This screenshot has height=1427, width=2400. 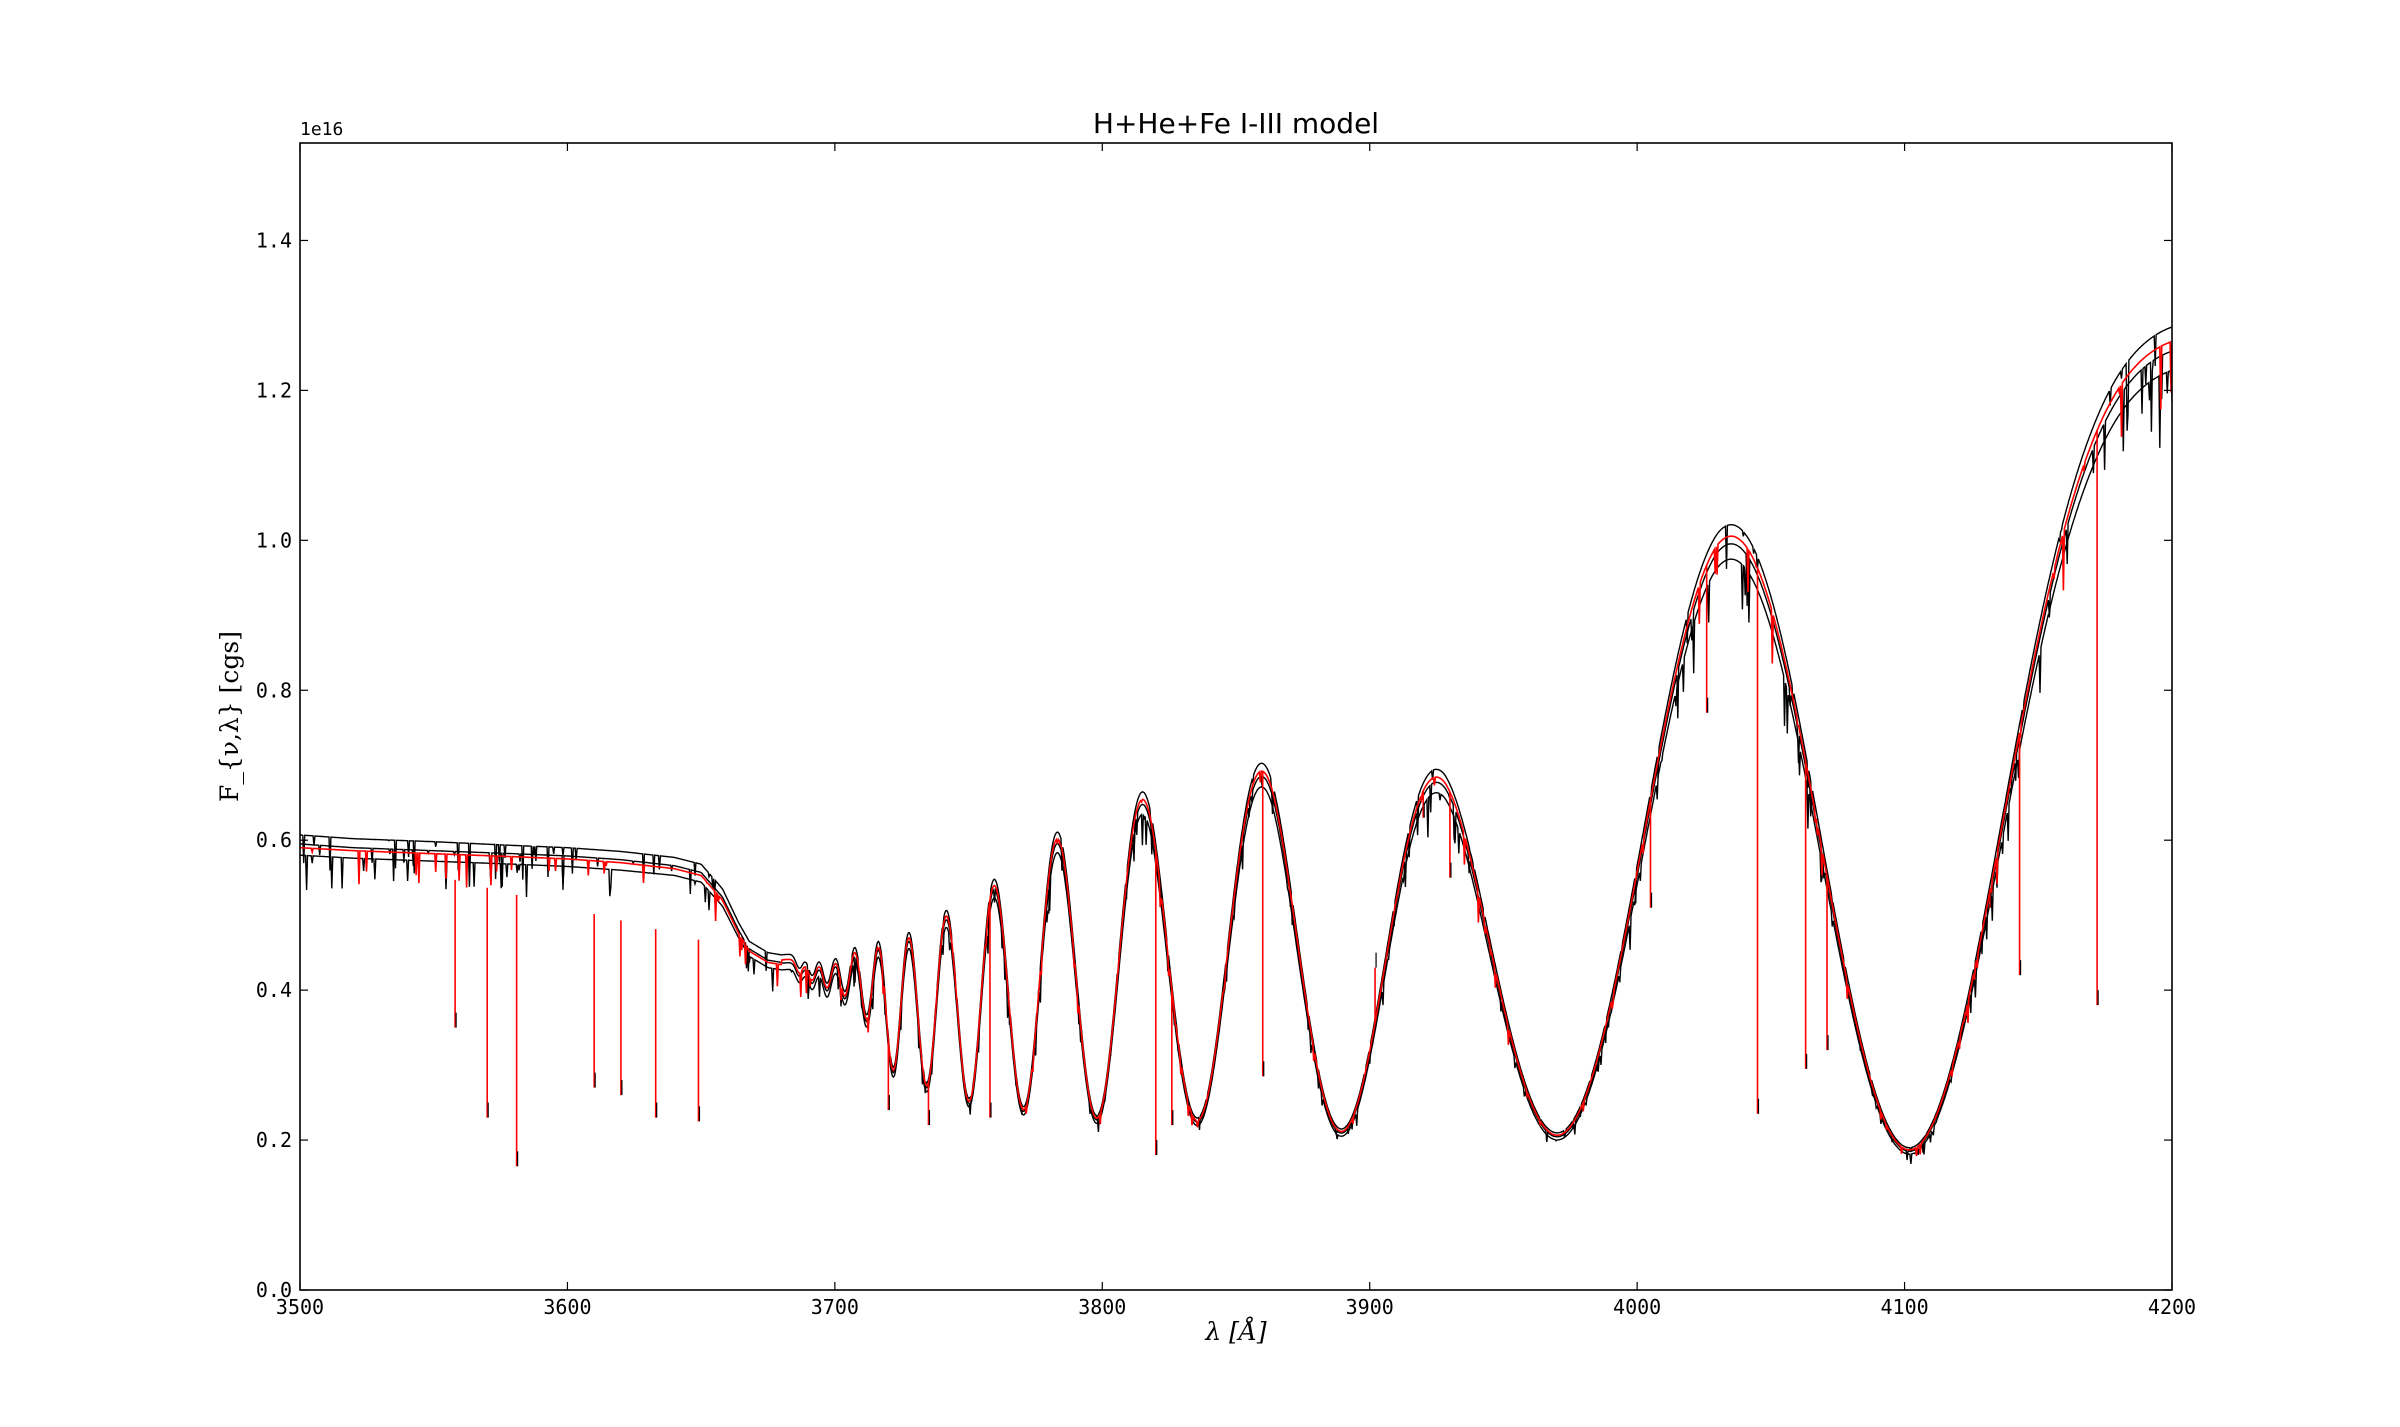 What do you see at coordinates (274, 840) in the screenshot?
I see `y-tick-label: 0.6` at bounding box center [274, 840].